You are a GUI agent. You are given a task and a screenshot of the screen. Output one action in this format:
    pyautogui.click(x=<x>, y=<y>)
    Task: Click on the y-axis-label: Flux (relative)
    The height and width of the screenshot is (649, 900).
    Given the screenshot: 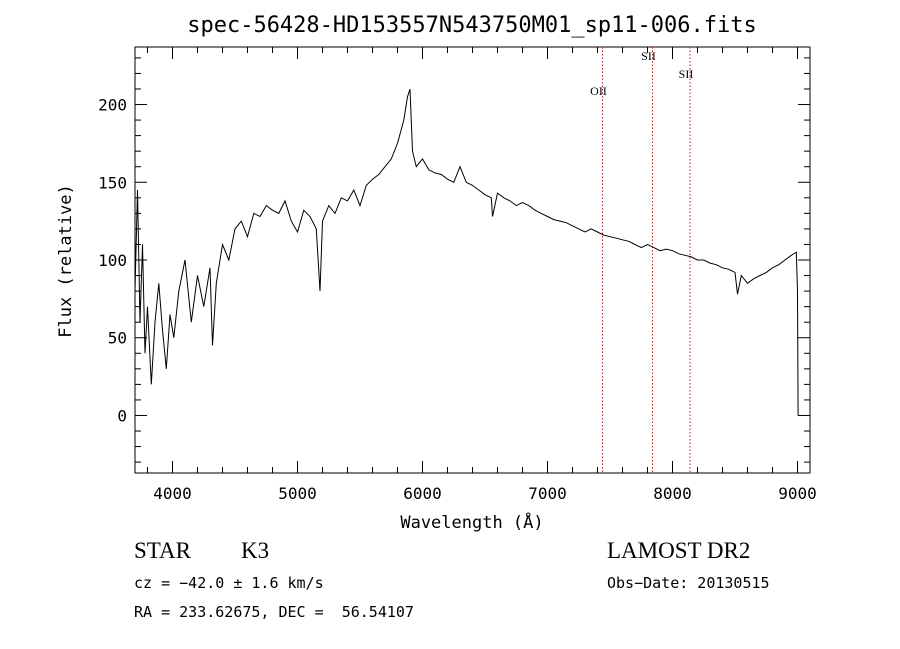 What is the action you would take?
    pyautogui.click(x=66, y=261)
    